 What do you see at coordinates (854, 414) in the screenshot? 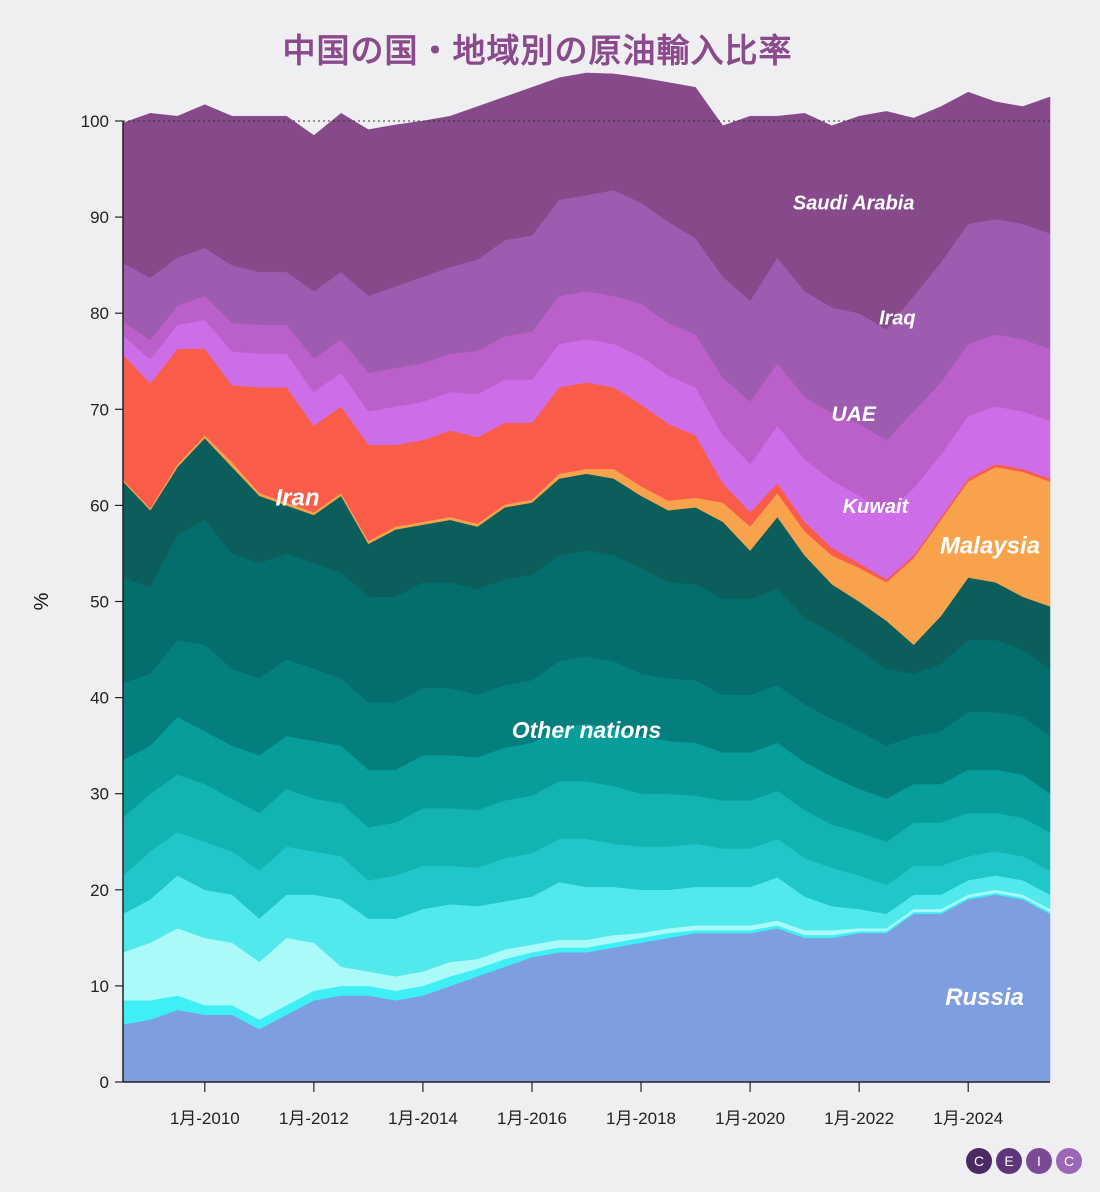
I see `series-annotation-uae: UAE` at bounding box center [854, 414].